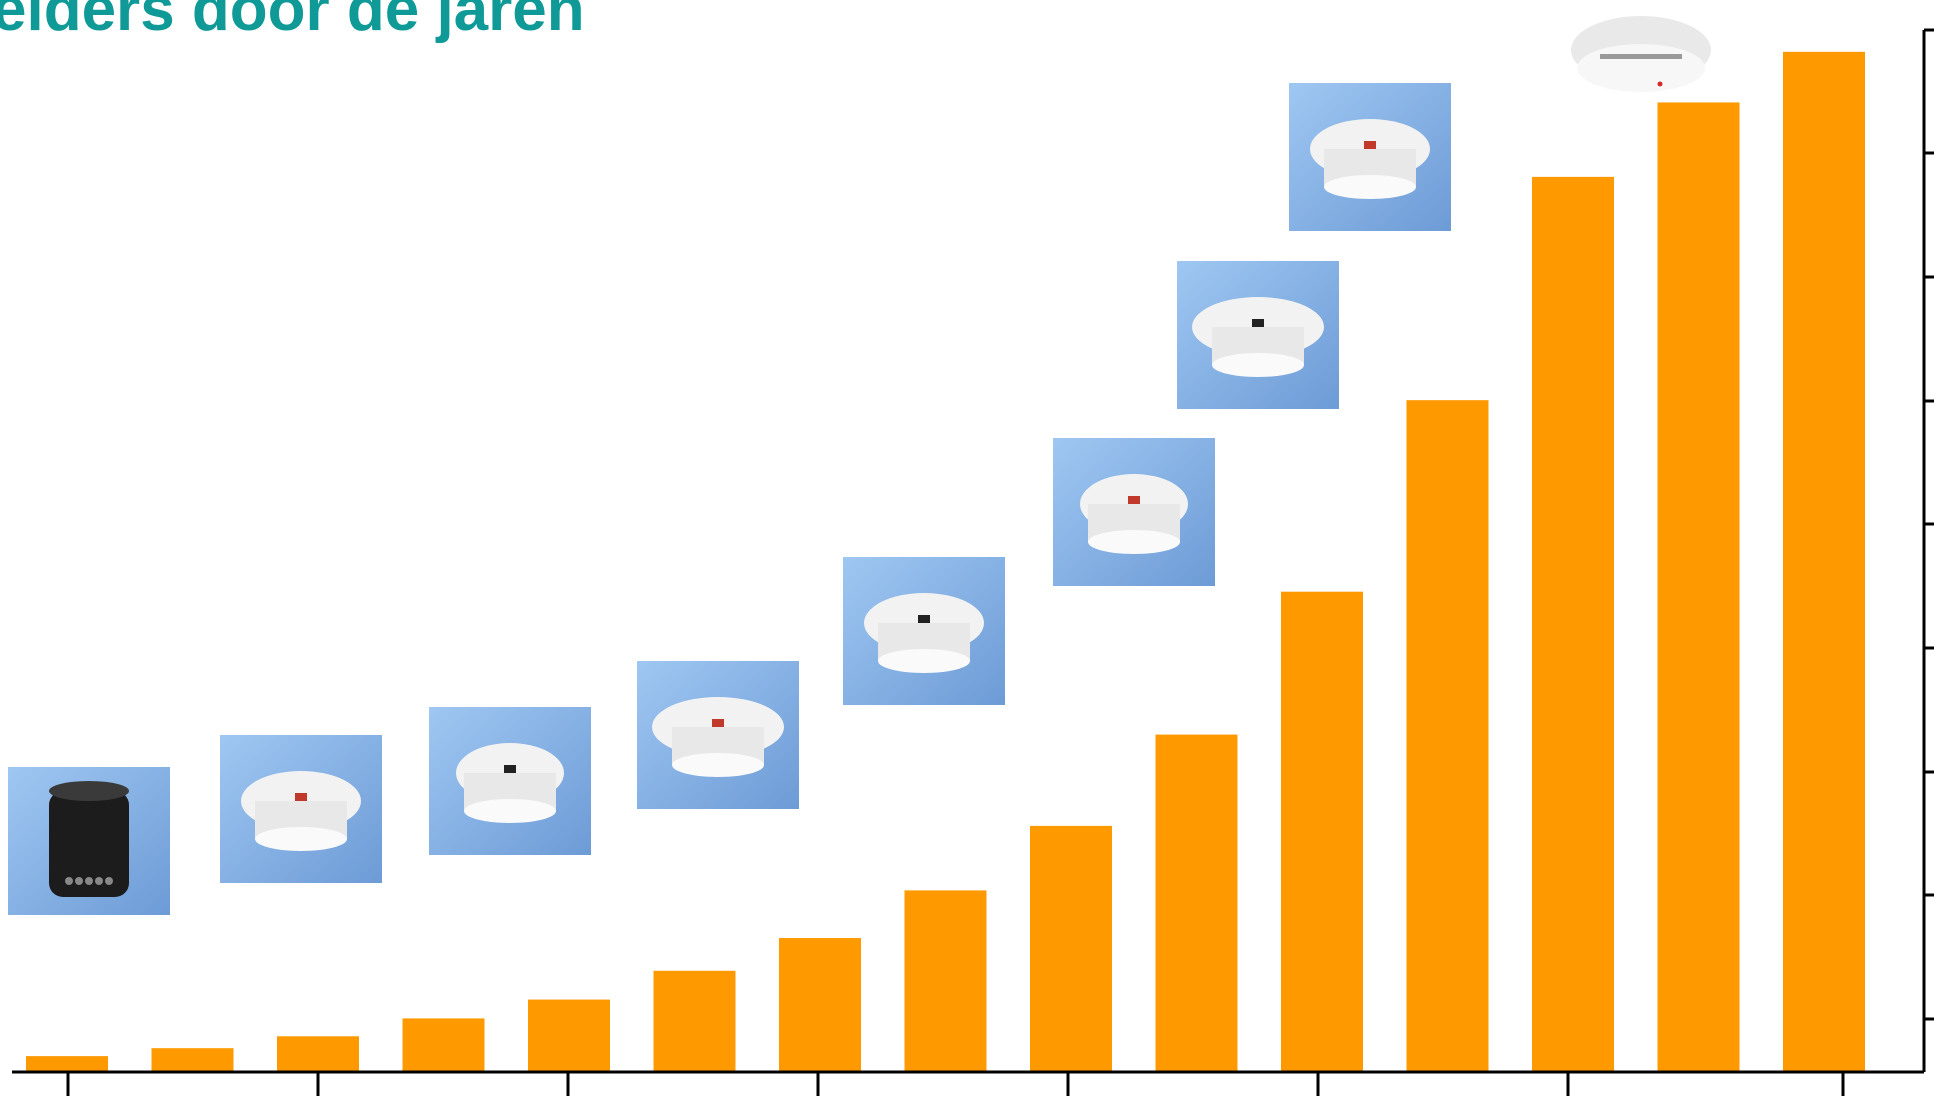 This screenshot has width=1934, height=1100. Describe the element at coordinates (510, 781) in the screenshot. I see `round-flat-detector-icon` at that location.